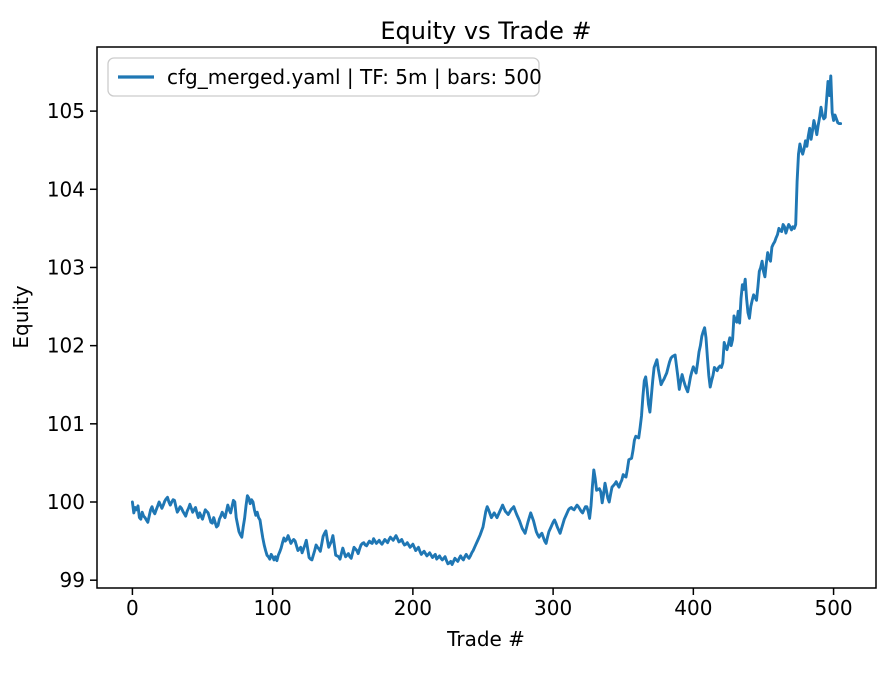 The height and width of the screenshot is (676, 896). I want to click on chart-title: Equity vs Trade #, so click(485, 31).